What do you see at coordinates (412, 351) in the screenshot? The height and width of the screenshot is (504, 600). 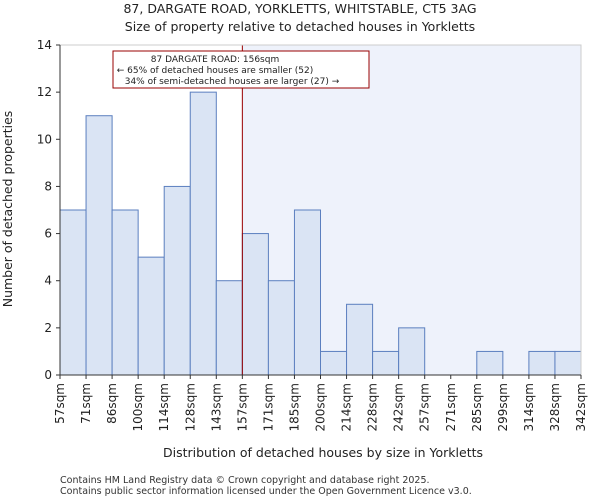 I see `bar-242sqm` at bounding box center [412, 351].